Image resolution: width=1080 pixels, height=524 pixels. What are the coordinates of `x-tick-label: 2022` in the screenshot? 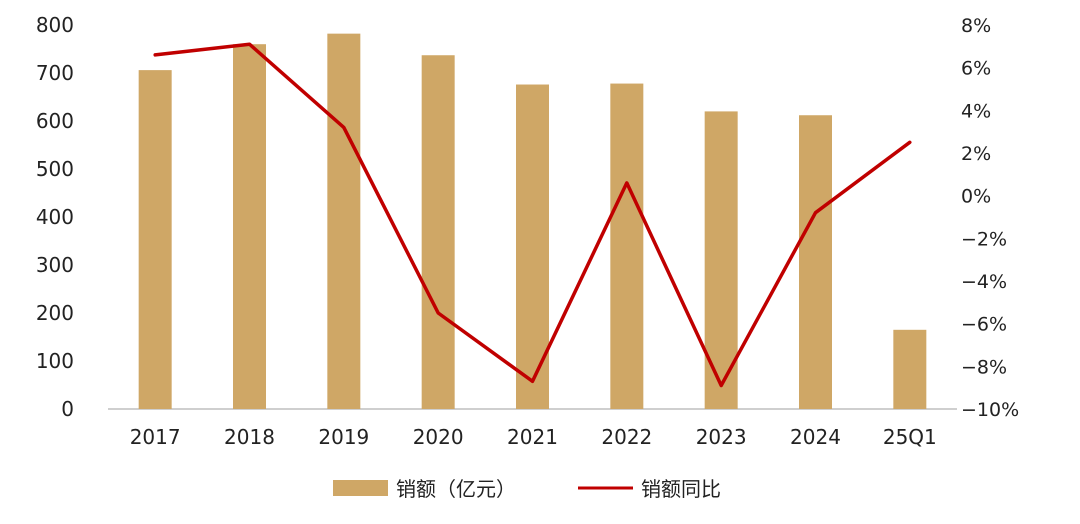 It's located at (626, 437).